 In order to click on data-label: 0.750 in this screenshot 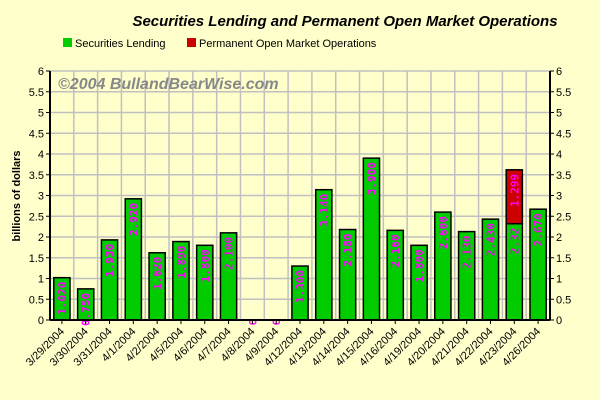, I will do `click(86, 309)`.